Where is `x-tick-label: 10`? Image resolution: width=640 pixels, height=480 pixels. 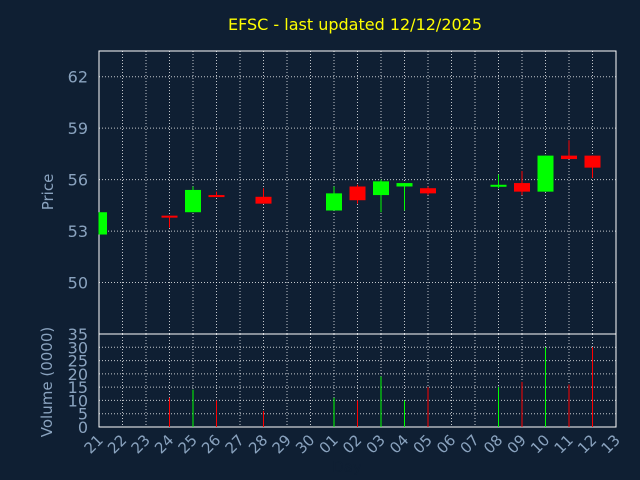 x-tick-label: 10 is located at coordinates (540, 444).